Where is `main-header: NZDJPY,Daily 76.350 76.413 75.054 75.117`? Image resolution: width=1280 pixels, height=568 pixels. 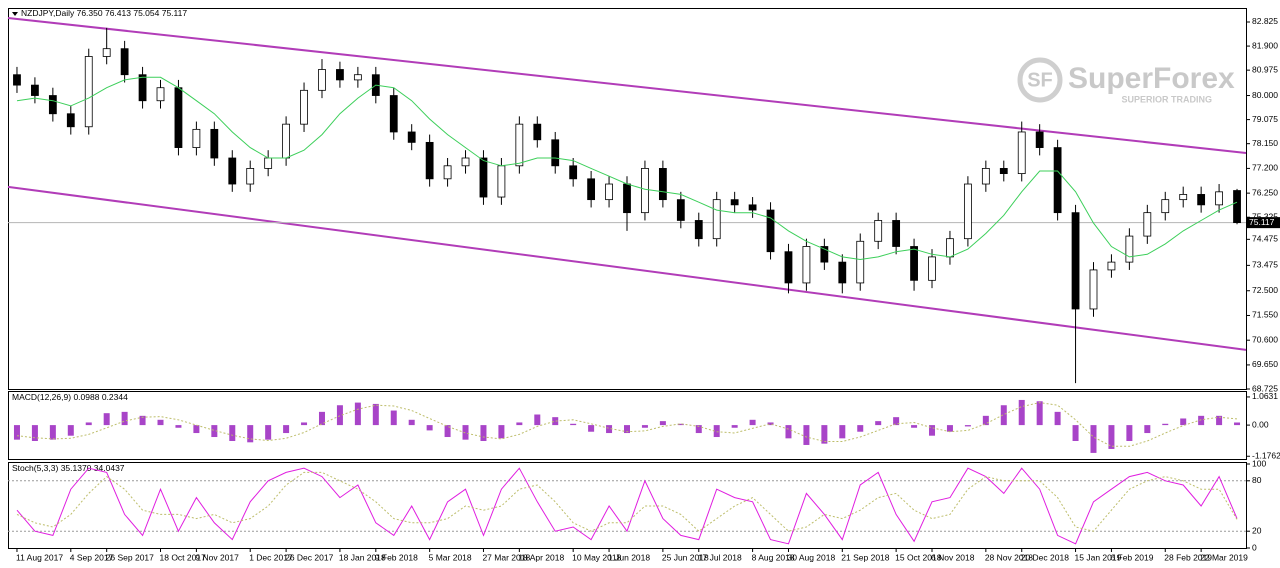
main-header: NZDJPY,Daily 76.350 76.413 75.054 75.117 is located at coordinates (104, 13).